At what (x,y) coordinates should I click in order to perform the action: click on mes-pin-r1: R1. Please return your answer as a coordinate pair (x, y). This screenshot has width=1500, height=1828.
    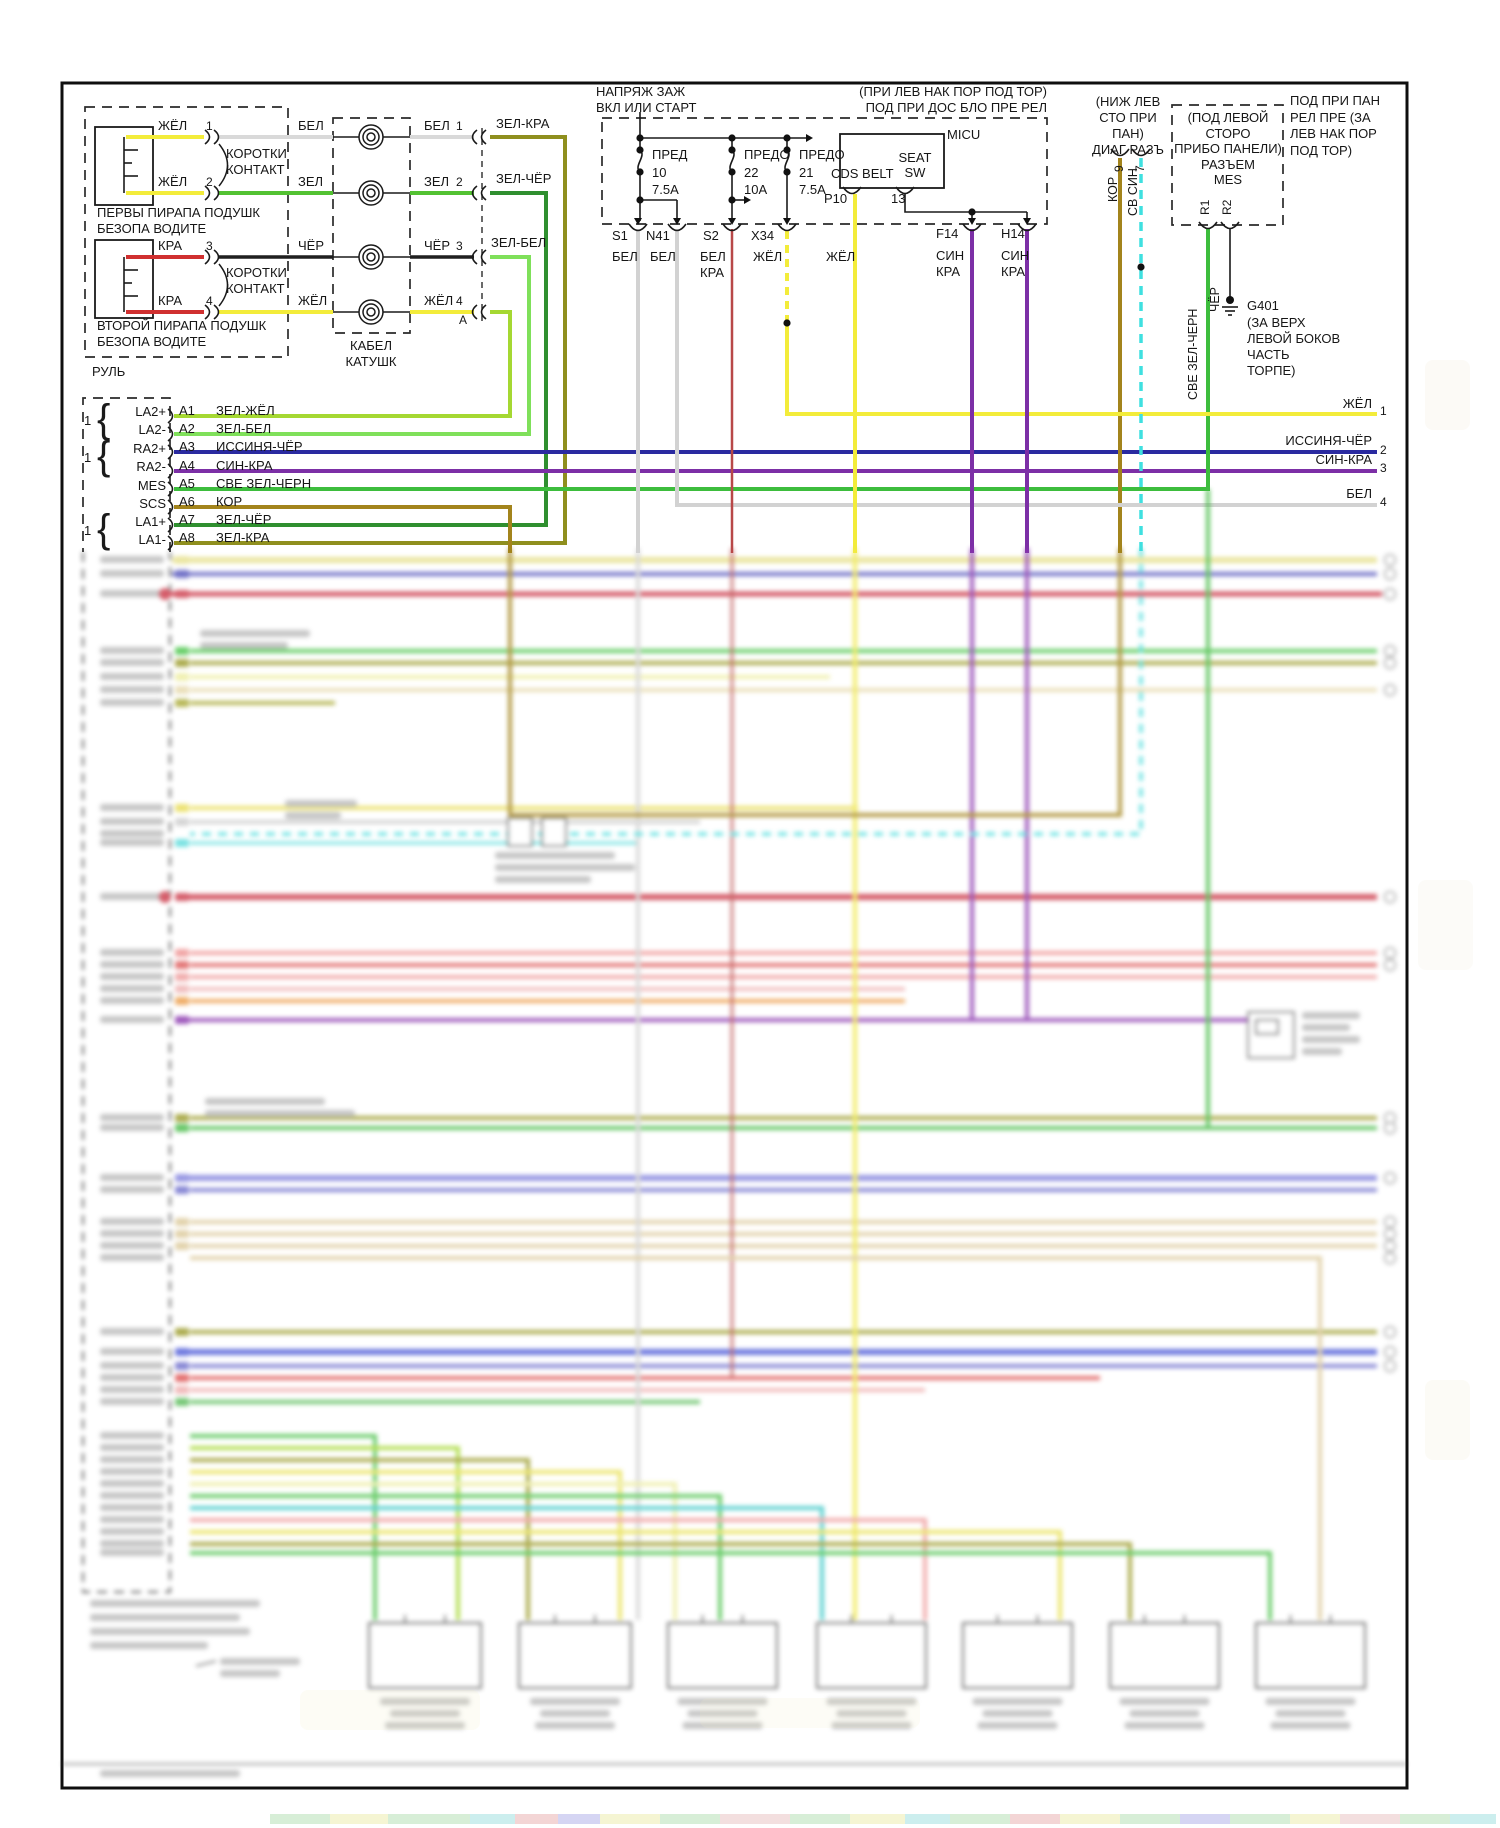
    Looking at the image, I should click on (1205, 207).